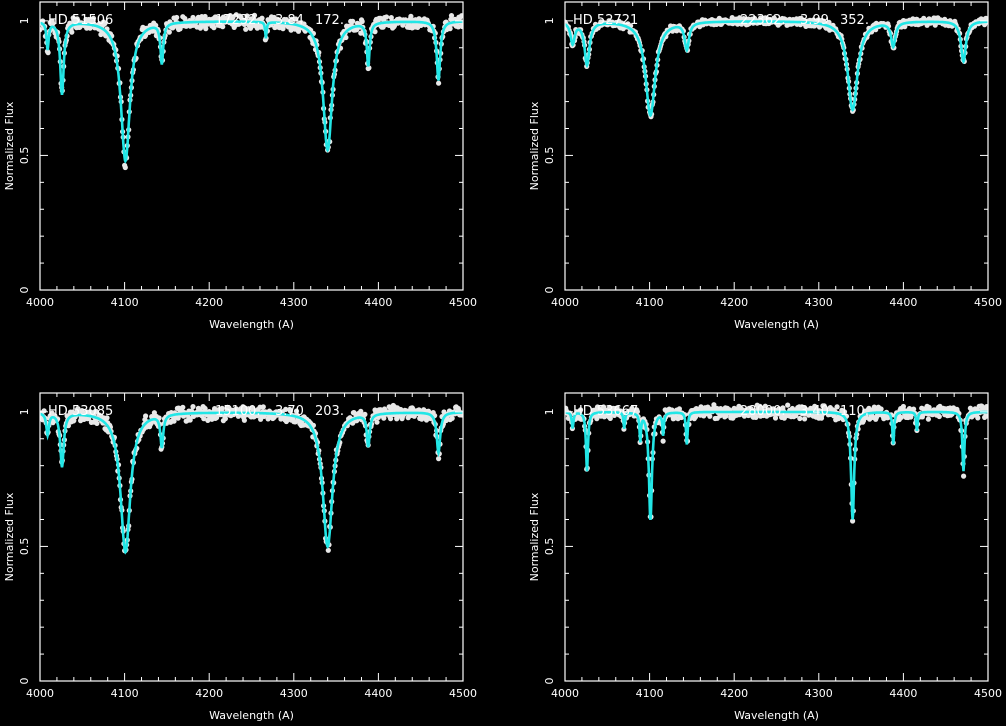 This screenshot has width=1006, height=726. What do you see at coordinates (814, 411) in the screenshot?
I see `logg-value: 3.40` at bounding box center [814, 411].